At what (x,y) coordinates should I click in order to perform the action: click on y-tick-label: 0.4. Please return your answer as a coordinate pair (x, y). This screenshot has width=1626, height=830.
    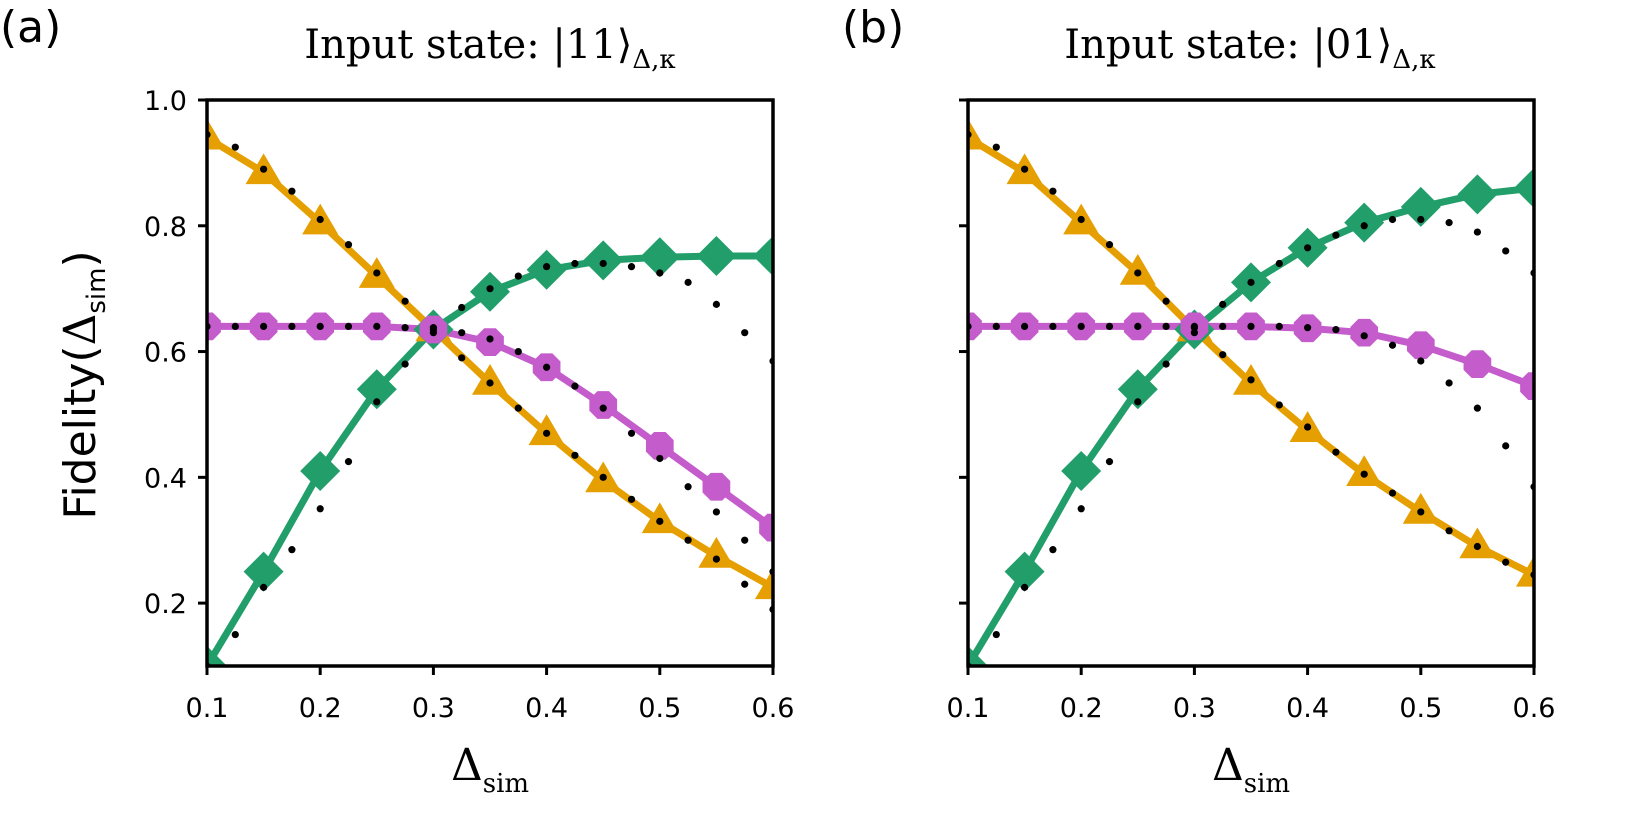
    Looking at the image, I should click on (165, 478).